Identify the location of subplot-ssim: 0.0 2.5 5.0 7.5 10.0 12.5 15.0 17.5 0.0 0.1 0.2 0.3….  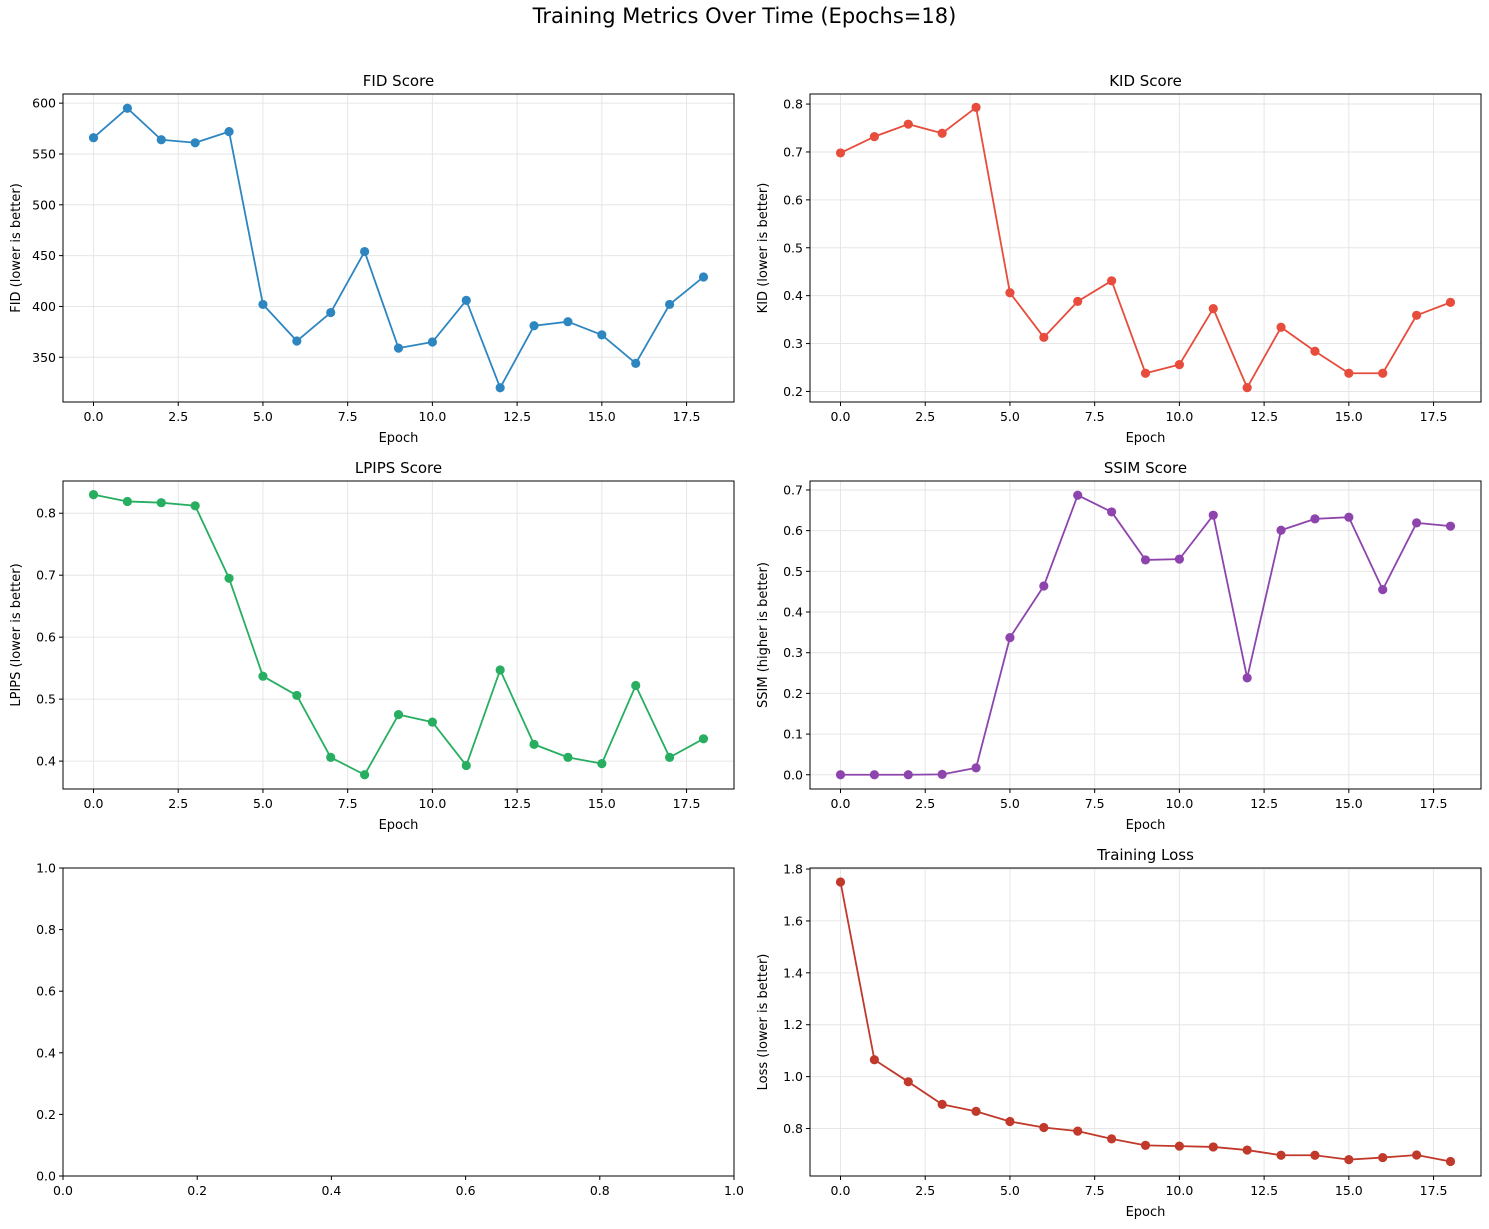
(1119, 646).